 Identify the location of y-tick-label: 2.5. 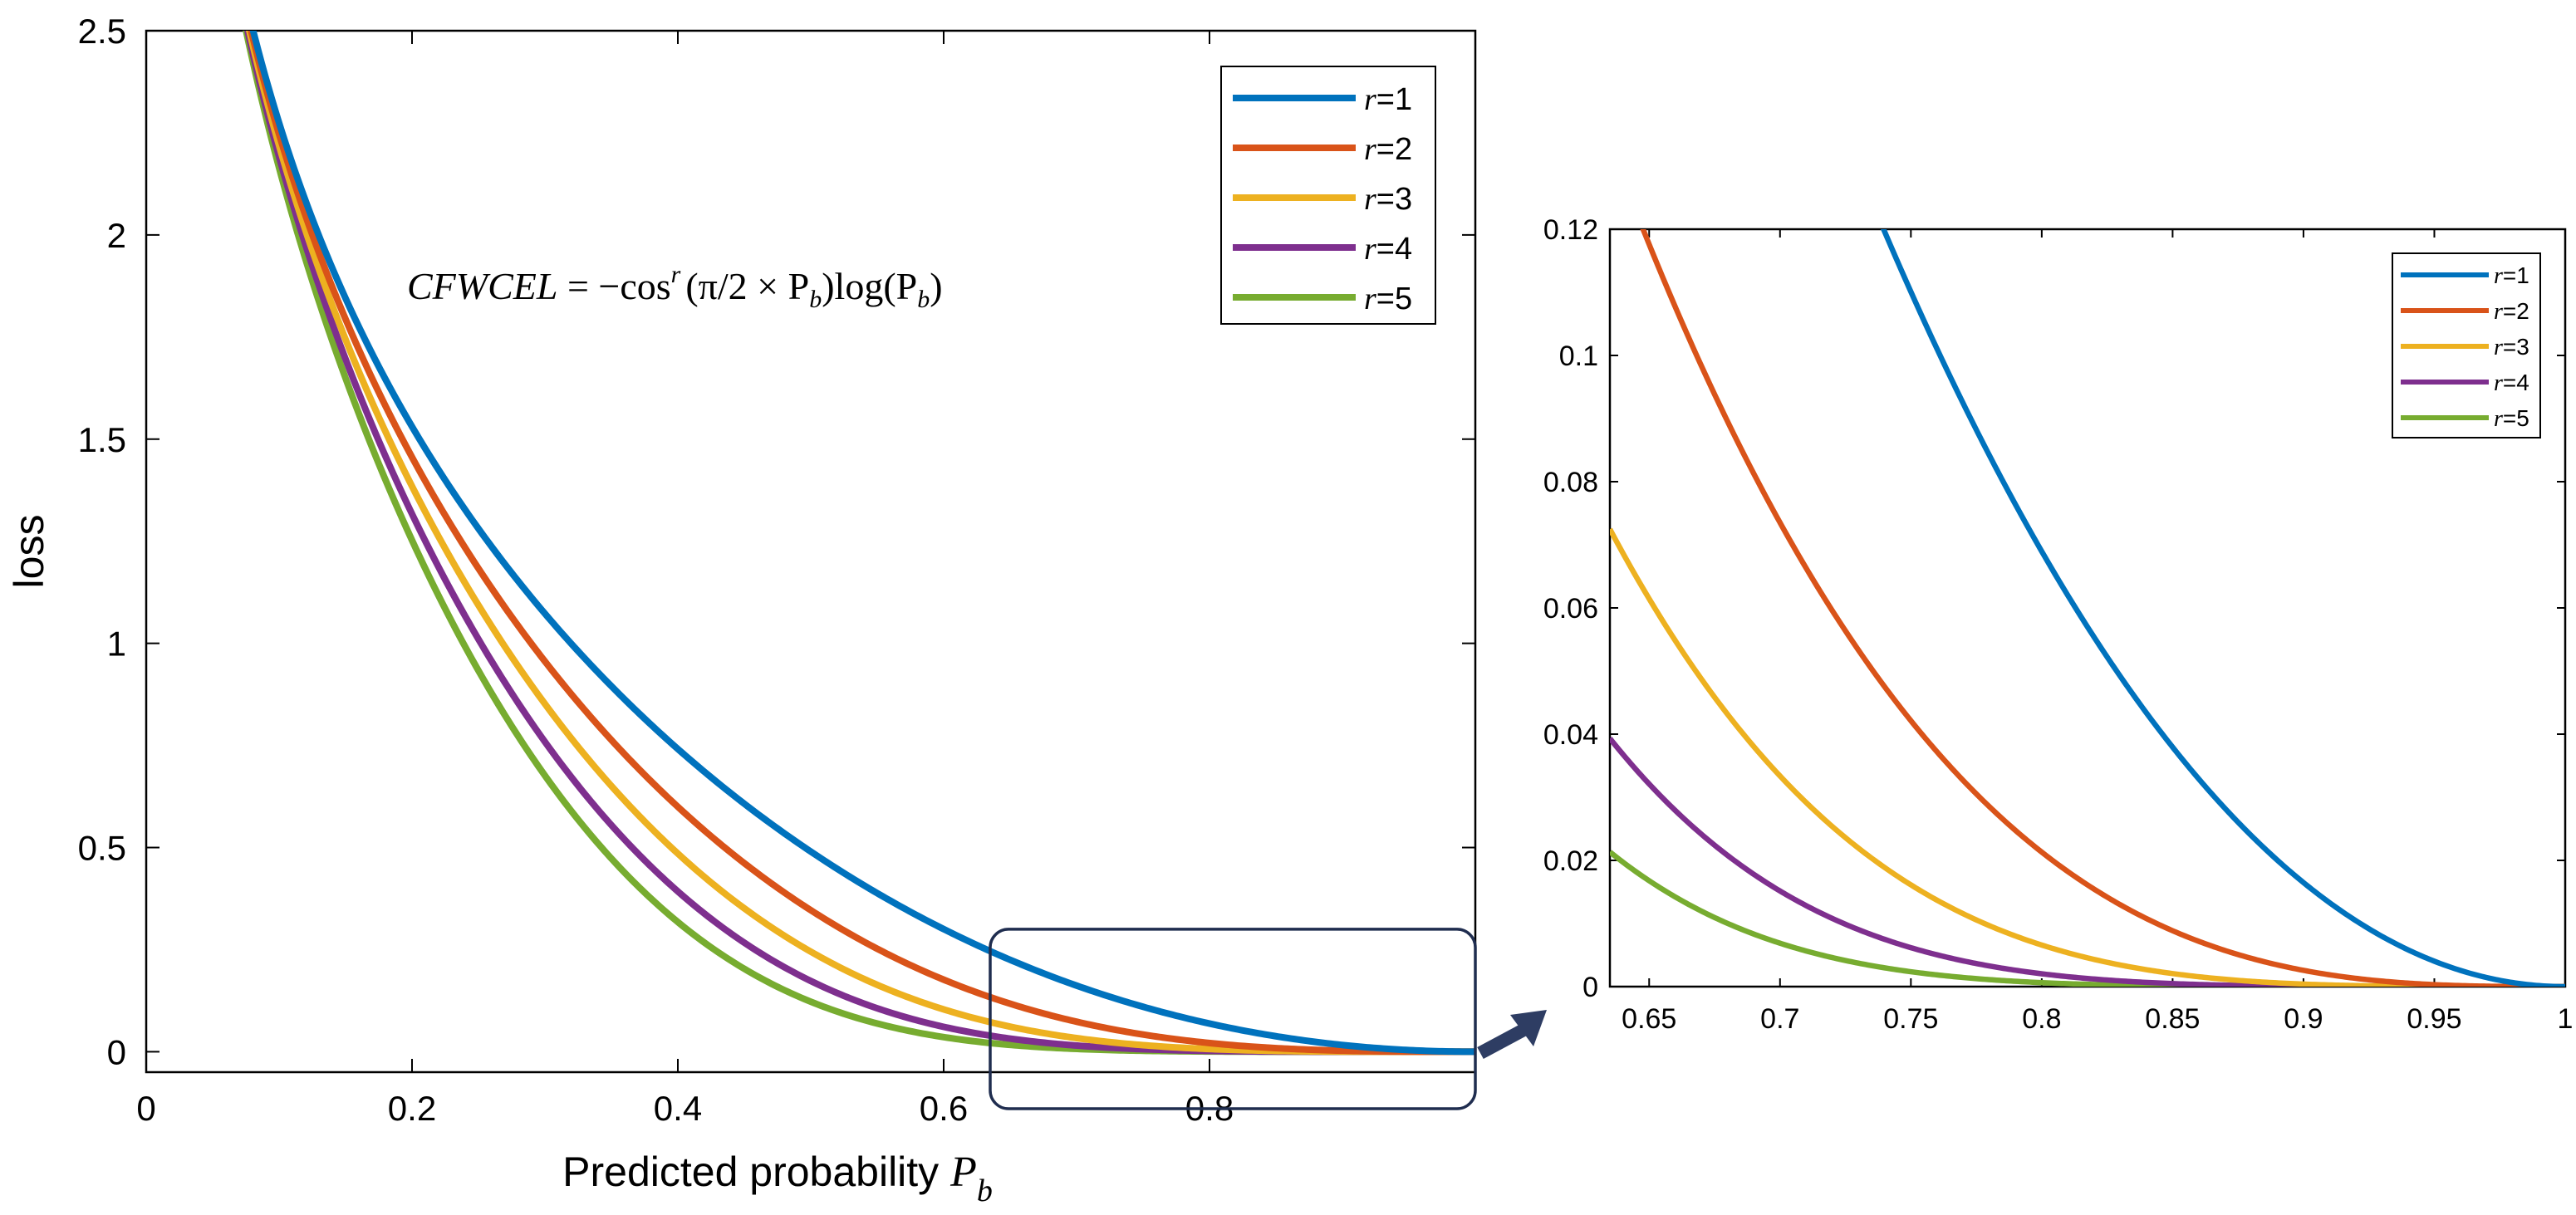
(102, 31).